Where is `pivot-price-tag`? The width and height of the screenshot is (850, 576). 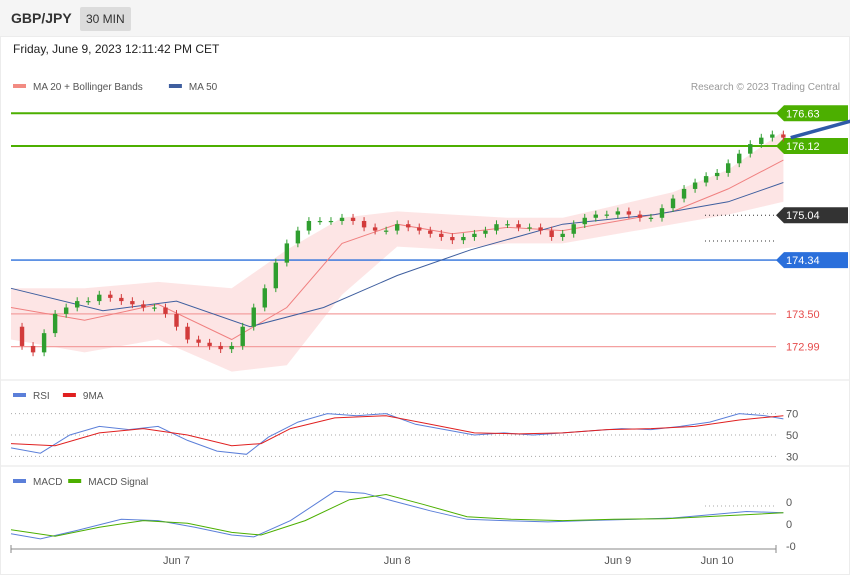
pivot-price-tag is located at coordinates (812, 260).